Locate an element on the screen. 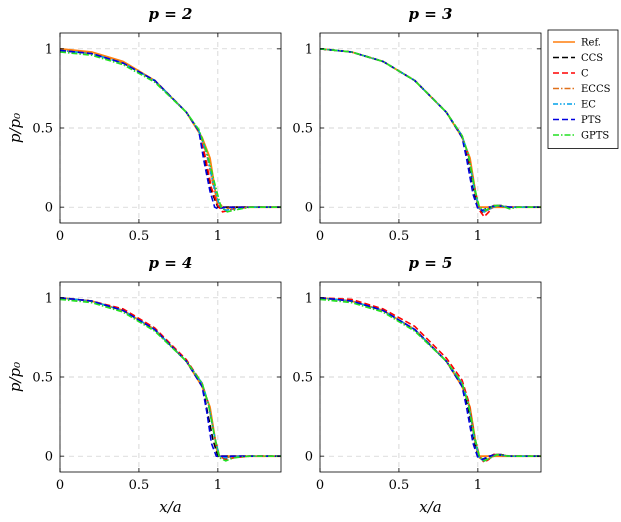 The height and width of the screenshot is (522, 621). legend: Ref. CCS C ECCS EC PTS GPTS is located at coordinates (583, 89).